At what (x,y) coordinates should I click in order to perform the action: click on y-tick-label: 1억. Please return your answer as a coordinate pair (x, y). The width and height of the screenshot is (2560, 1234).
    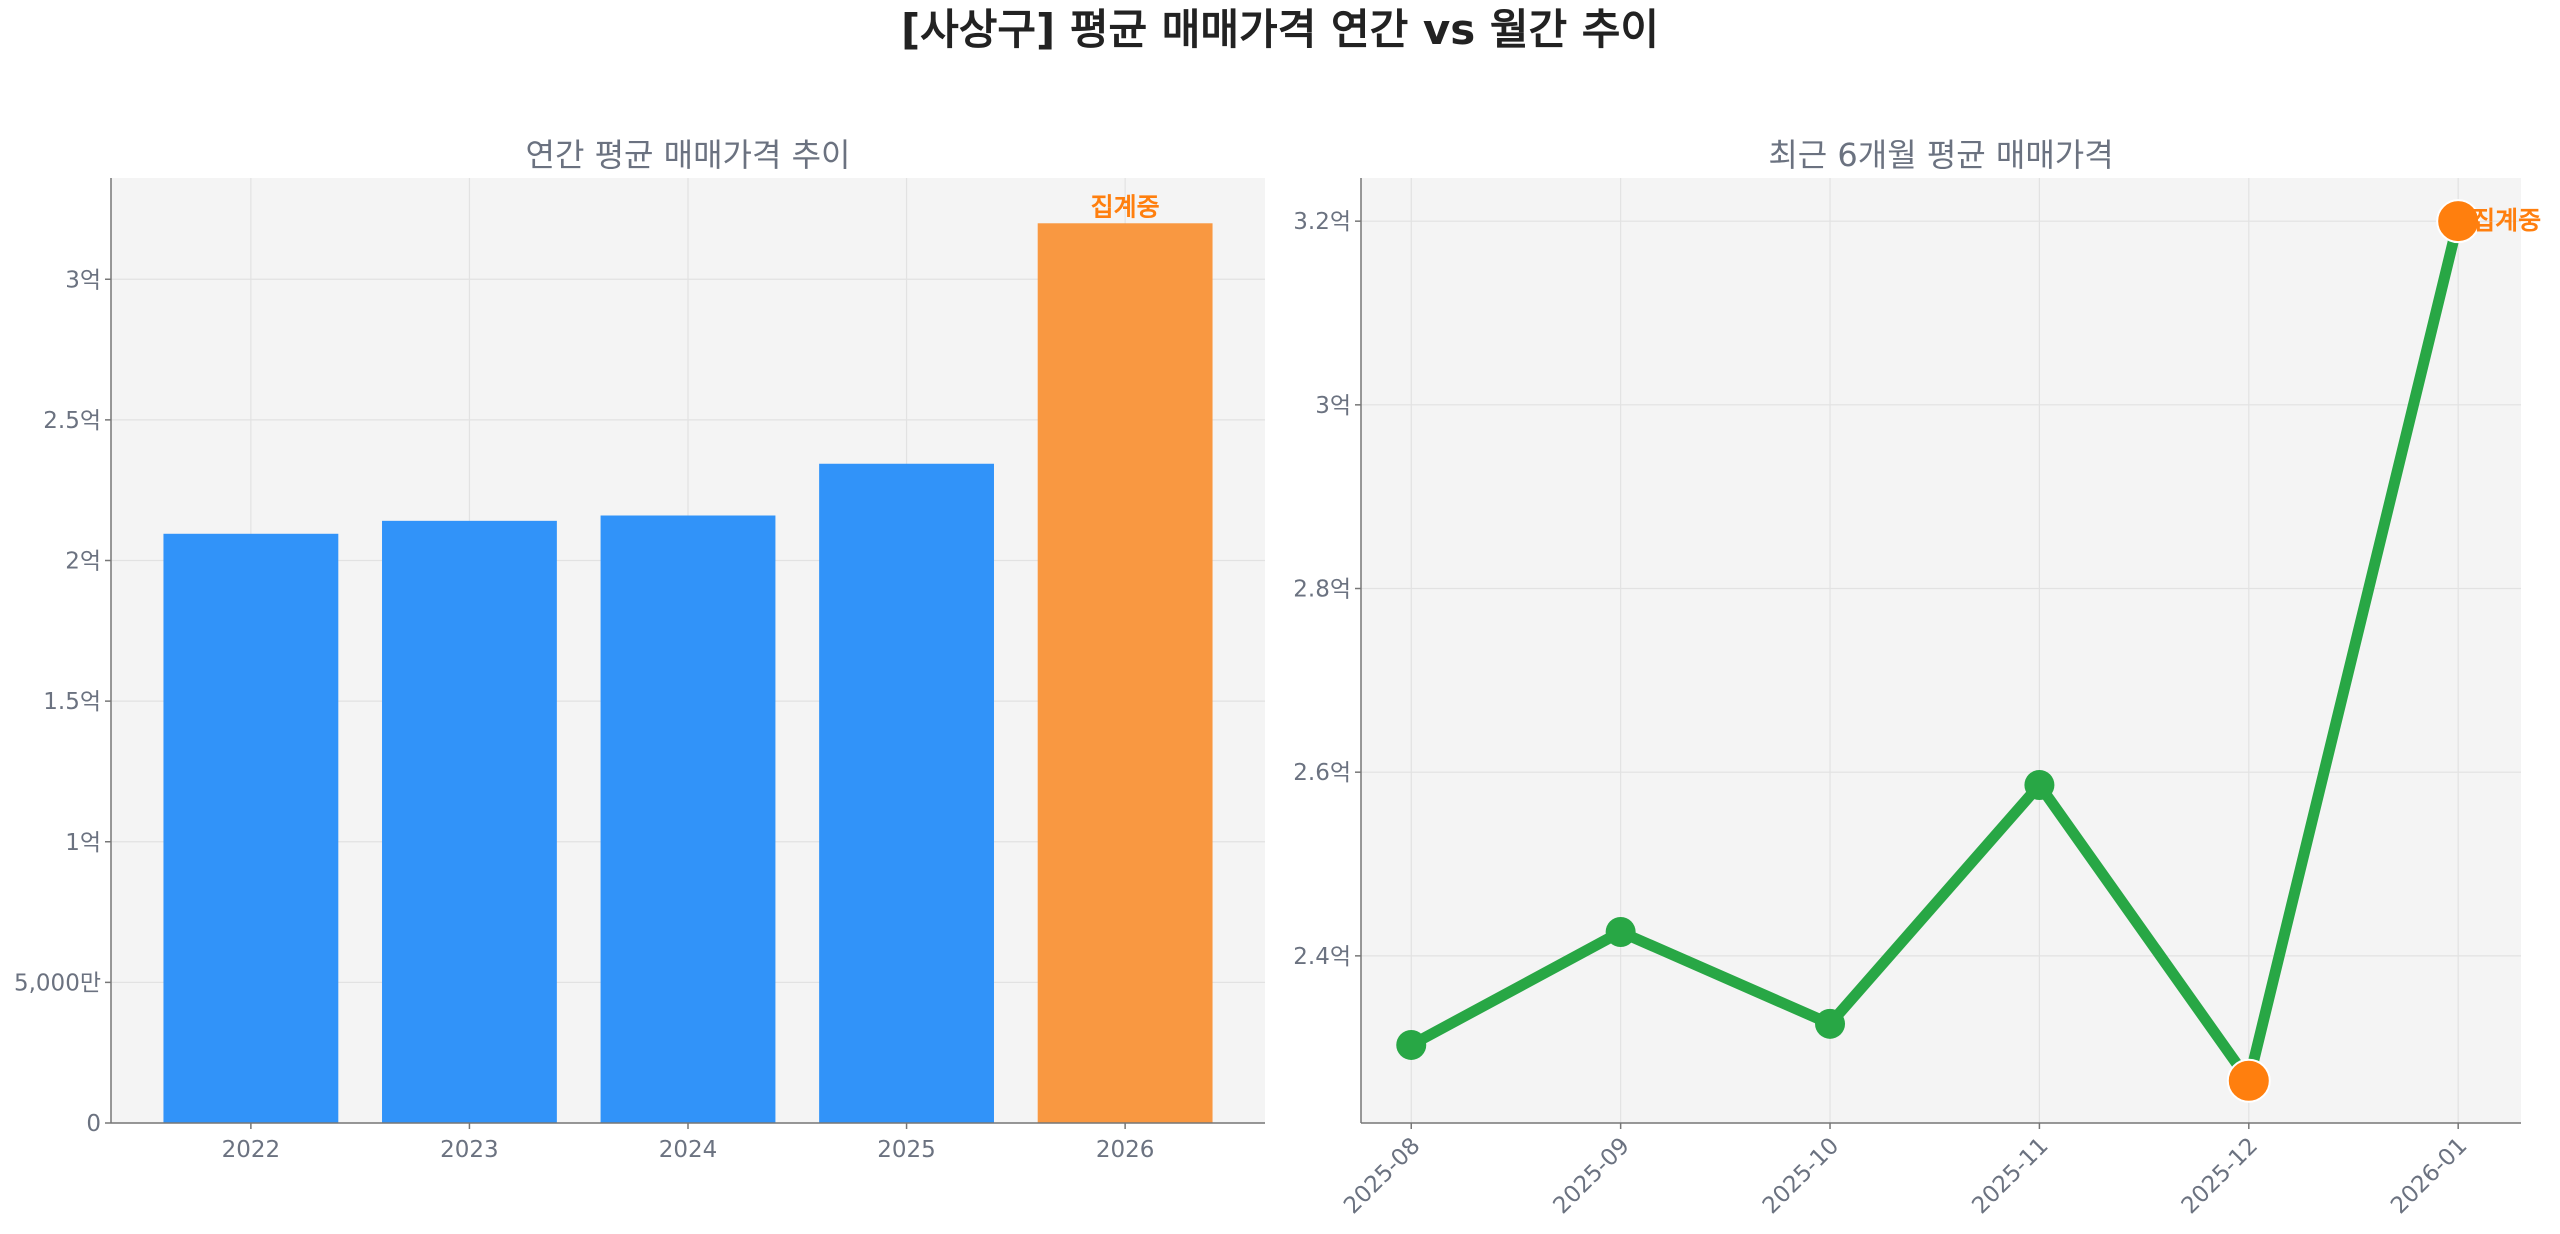
    Looking at the image, I should click on (83, 843).